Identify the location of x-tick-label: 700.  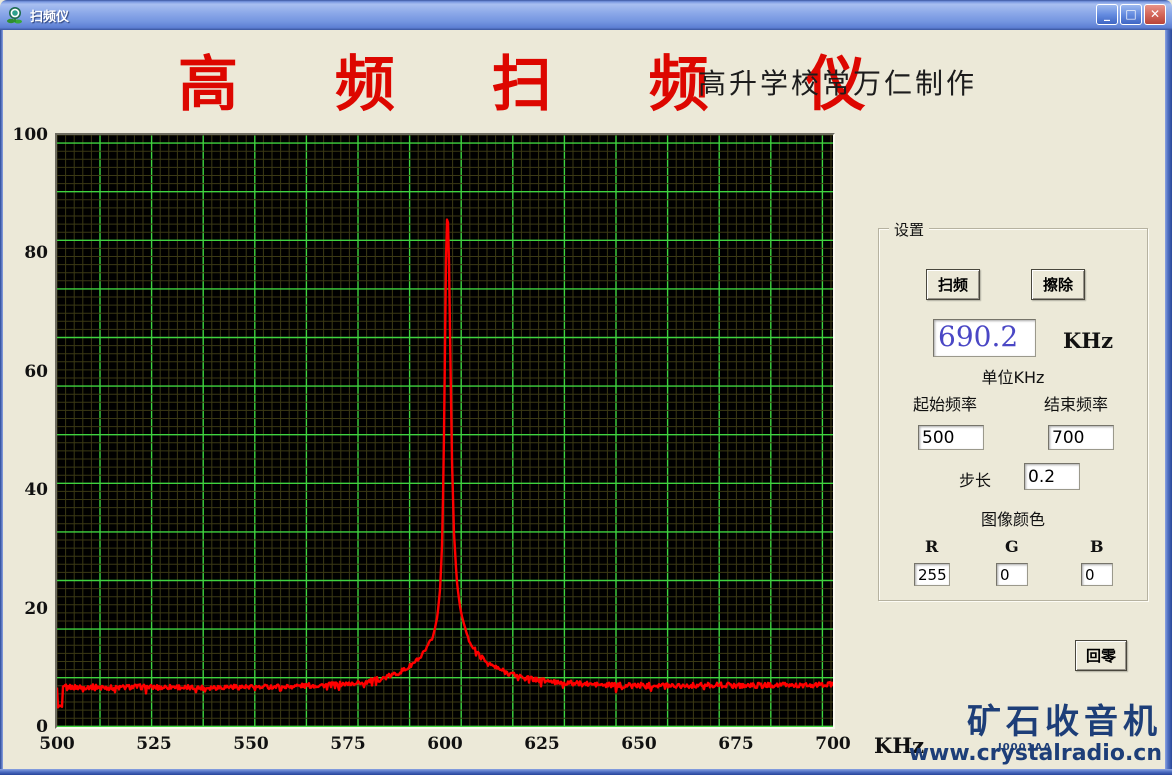
(833, 744).